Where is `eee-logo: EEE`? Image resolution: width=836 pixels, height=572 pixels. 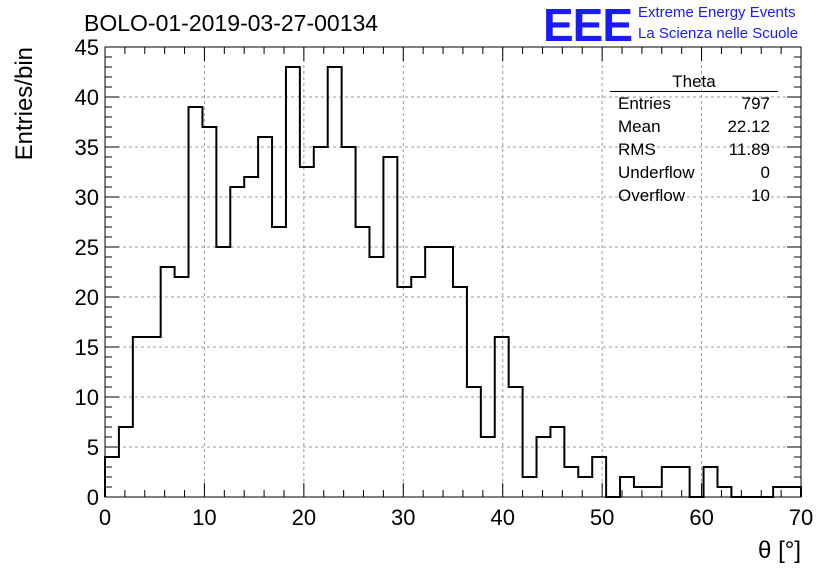
eee-logo: EEE is located at coordinates (588, 25).